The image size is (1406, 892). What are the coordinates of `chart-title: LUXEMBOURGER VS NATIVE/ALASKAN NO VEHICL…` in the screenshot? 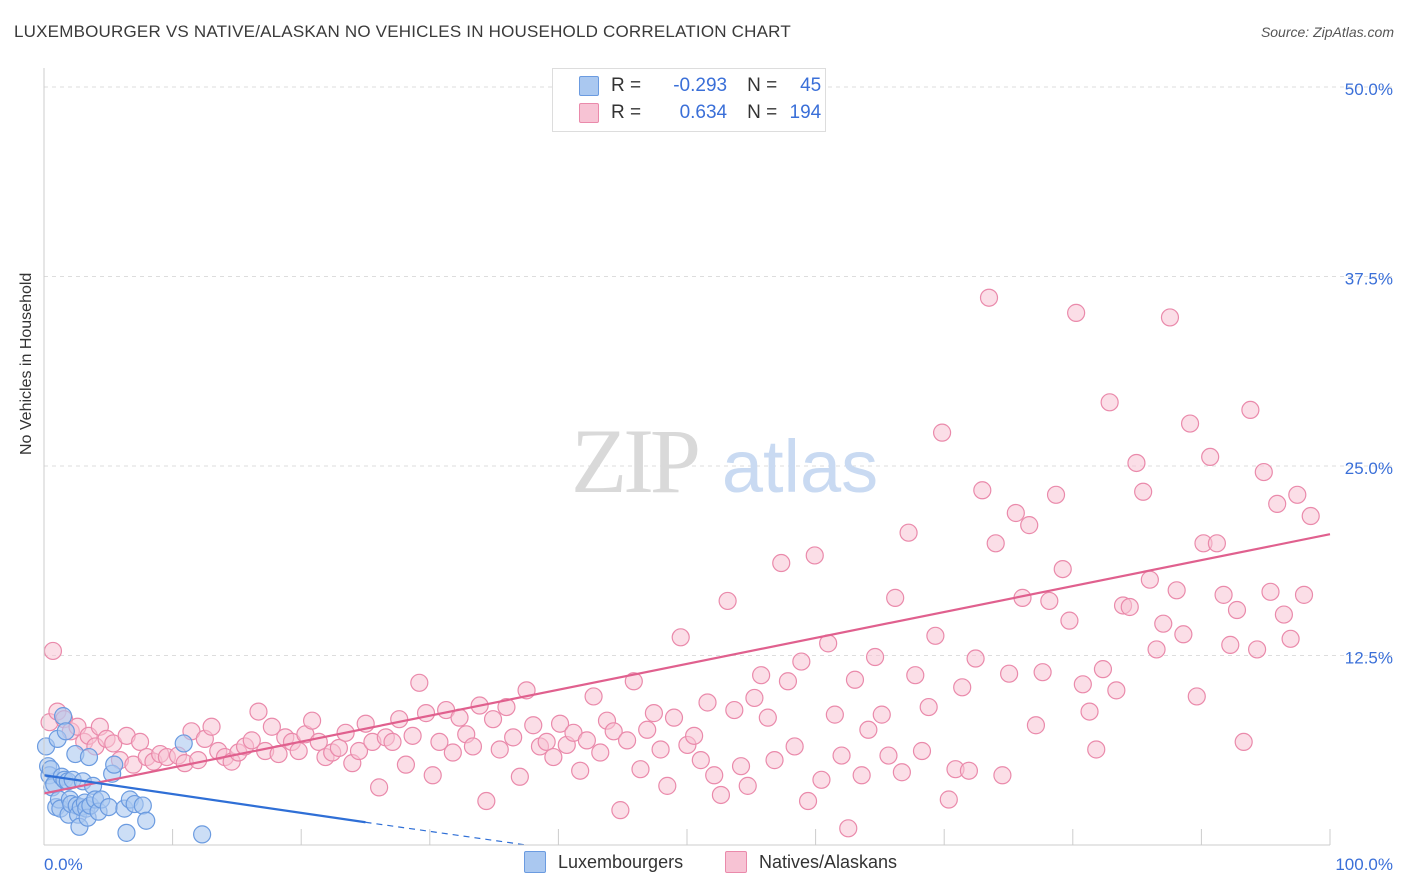 It's located at (402, 31).